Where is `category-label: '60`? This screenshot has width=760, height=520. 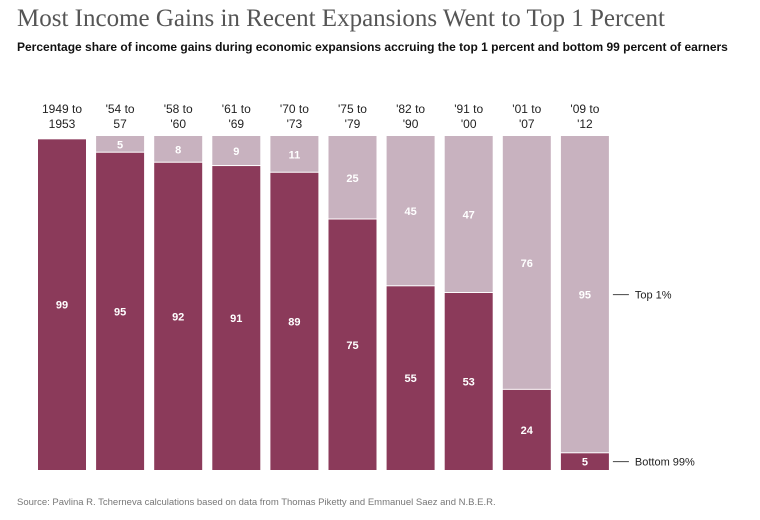
category-label: '60 is located at coordinates (178, 124).